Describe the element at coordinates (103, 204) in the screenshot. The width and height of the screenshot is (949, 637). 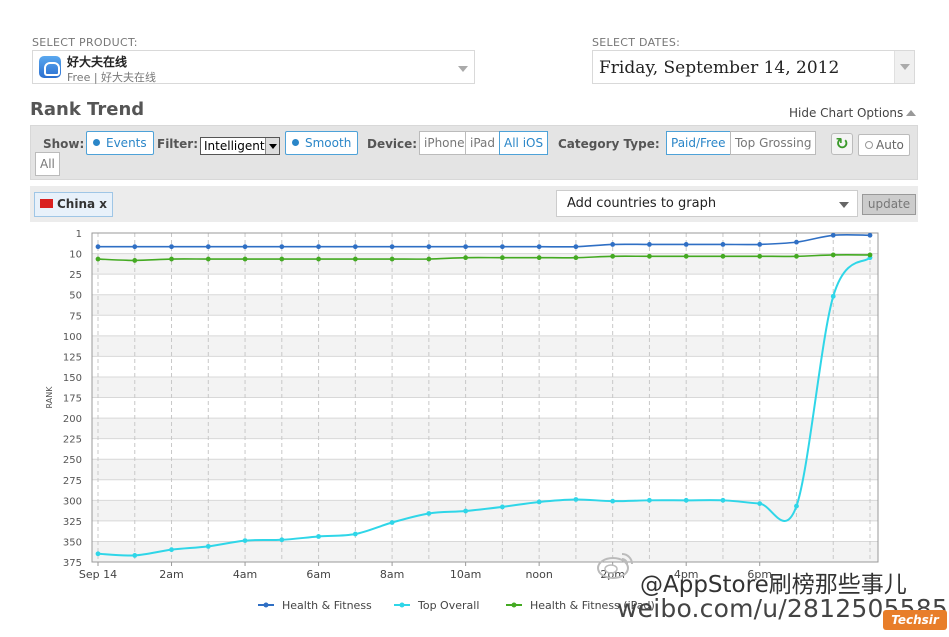
I see `remove-country-button: x` at that location.